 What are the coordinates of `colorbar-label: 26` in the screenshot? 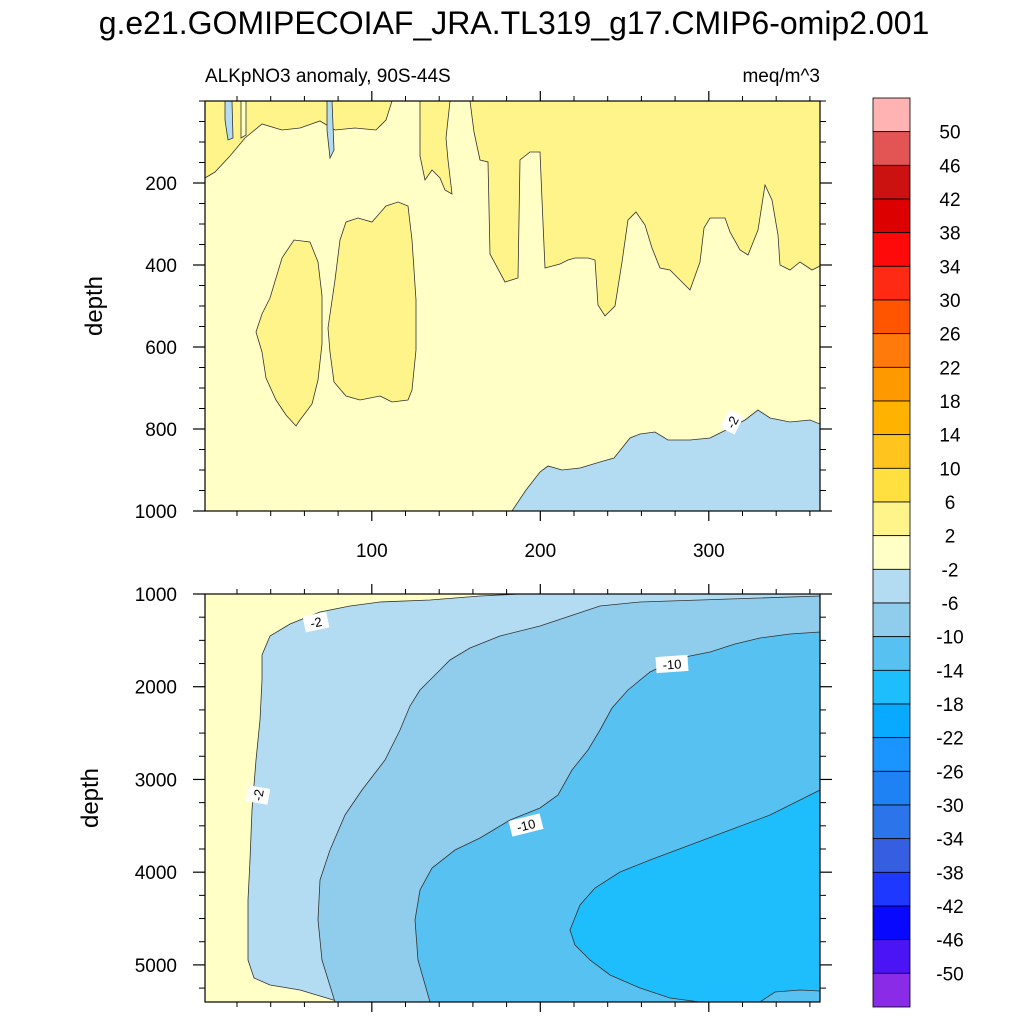 It's located at (949, 335).